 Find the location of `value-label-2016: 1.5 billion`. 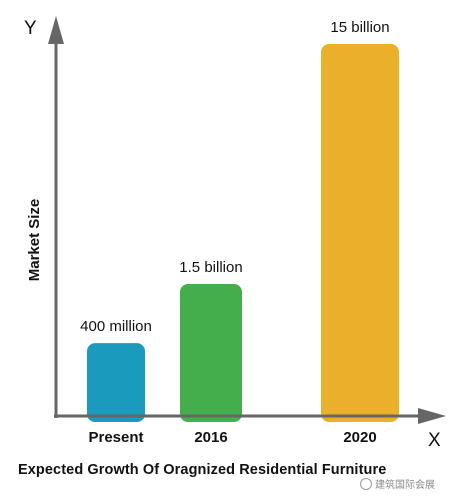

value-label-2016: 1.5 billion is located at coordinates (210, 267).